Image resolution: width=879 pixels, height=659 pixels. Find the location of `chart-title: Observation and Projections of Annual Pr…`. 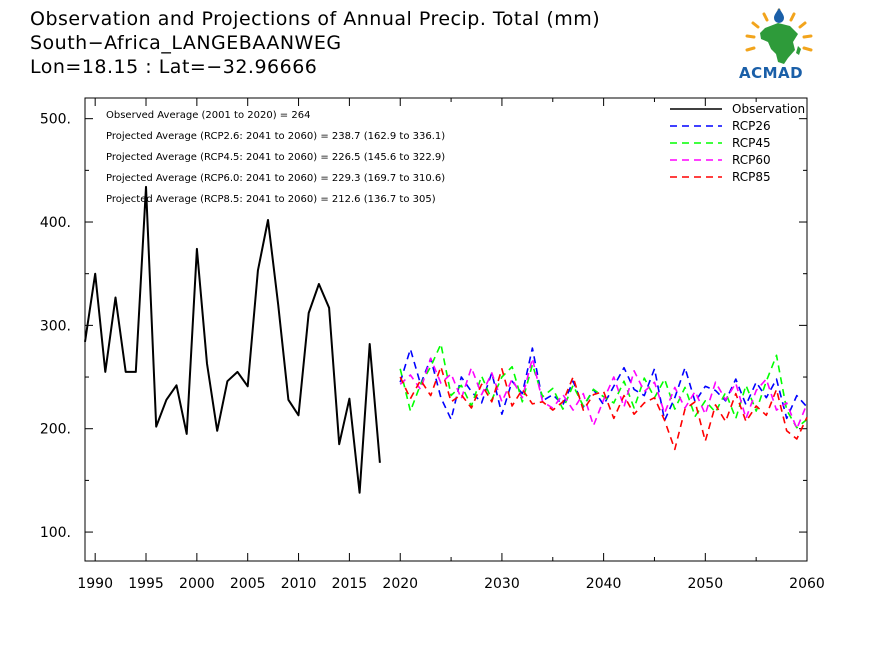

chart-title: Observation and Projections of Annual Pr… is located at coordinates (315, 19).